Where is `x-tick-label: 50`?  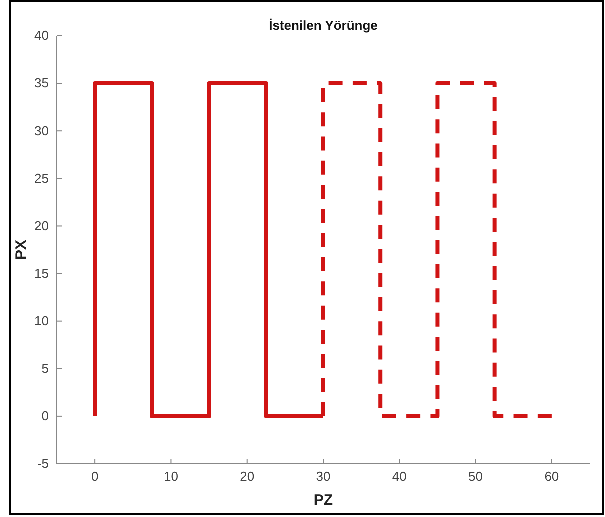 x-tick-label: 50 is located at coordinates (476, 476).